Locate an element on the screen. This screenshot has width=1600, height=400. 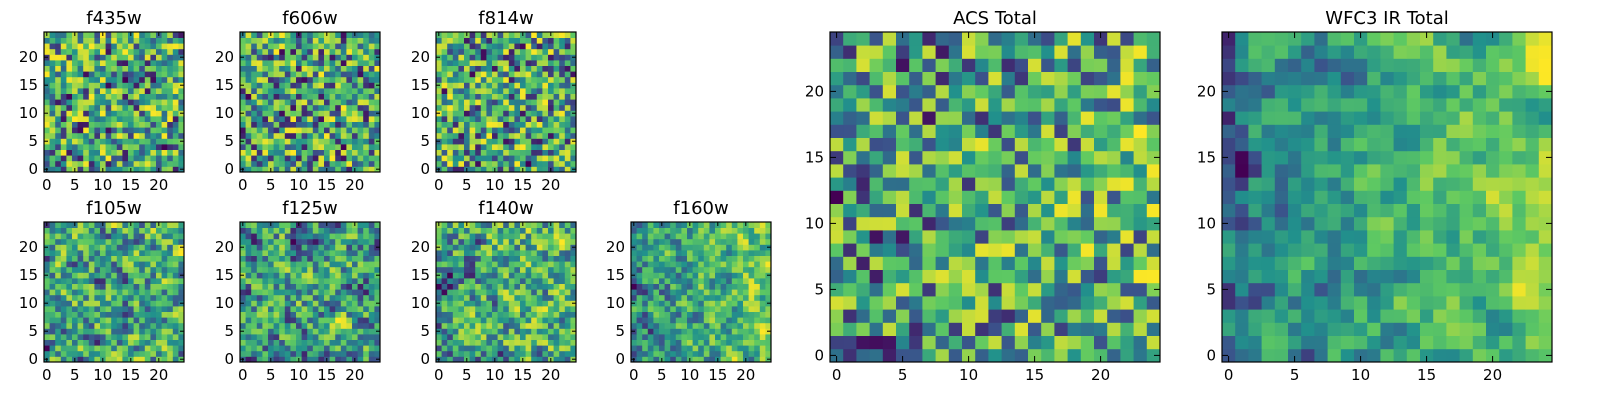
x-tick-label: 20 is located at coordinates (158, 375).